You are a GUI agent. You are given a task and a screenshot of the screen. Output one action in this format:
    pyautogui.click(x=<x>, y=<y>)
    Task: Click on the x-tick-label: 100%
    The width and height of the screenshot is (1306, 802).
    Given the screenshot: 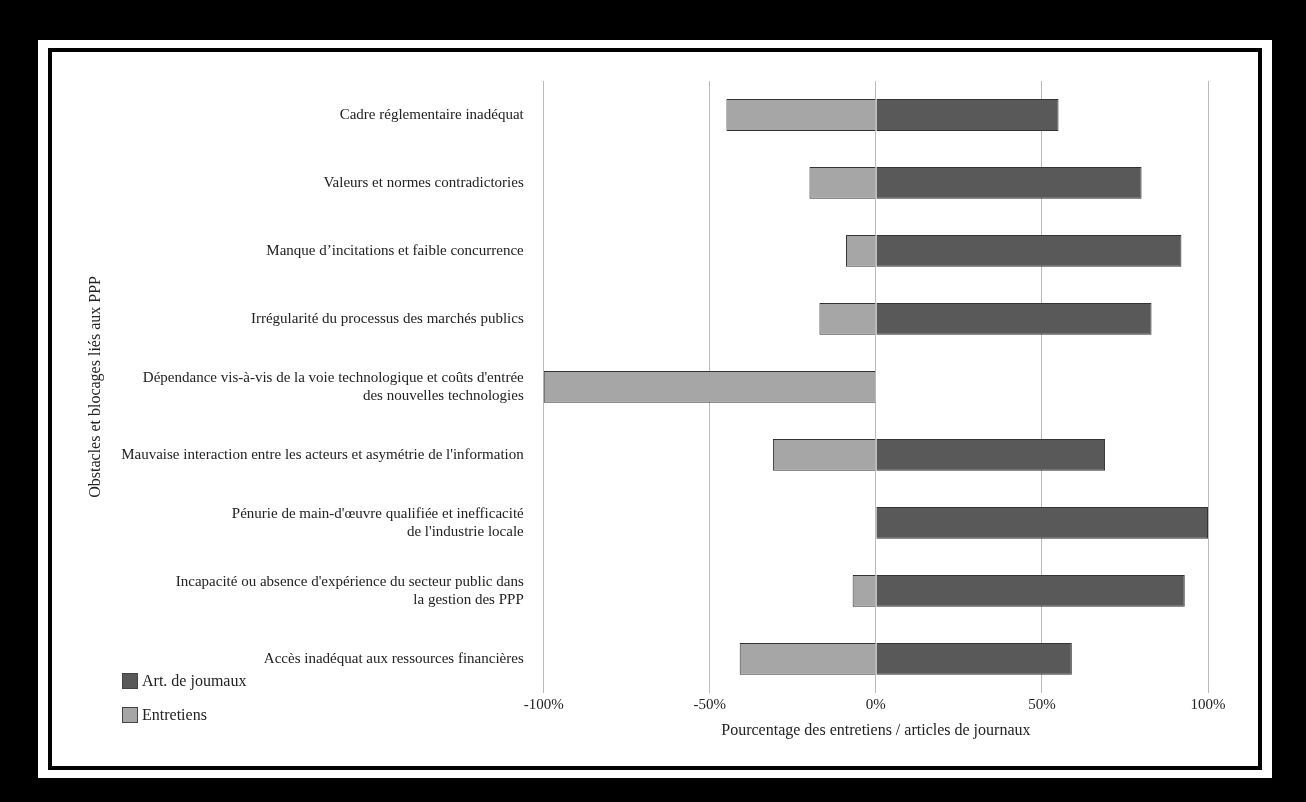 What is the action you would take?
    pyautogui.click(x=1208, y=703)
    